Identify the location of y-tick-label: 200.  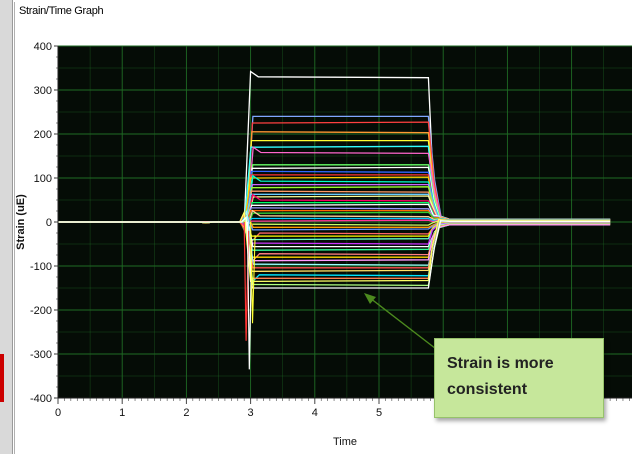
(43, 135).